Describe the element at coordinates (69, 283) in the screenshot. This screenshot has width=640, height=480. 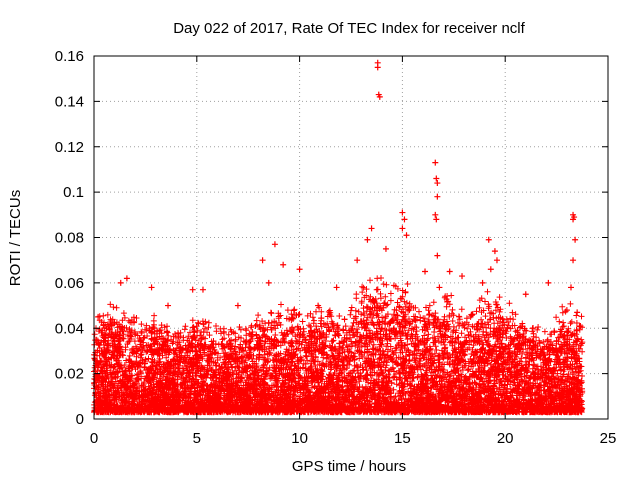
I see `y-tick-label: 0.06` at that location.